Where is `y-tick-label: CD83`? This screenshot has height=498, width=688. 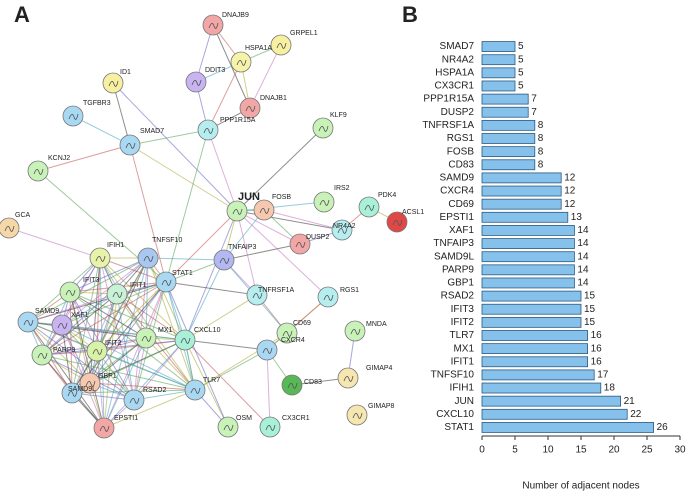 y-tick-label: CD83 is located at coordinates (461, 164).